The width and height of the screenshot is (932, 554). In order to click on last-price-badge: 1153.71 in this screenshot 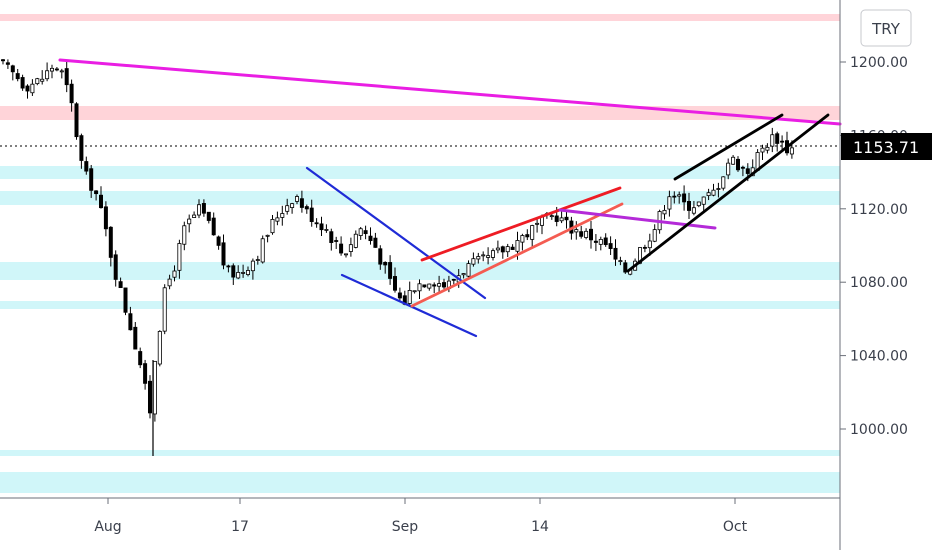, I will do `click(886, 146)`.